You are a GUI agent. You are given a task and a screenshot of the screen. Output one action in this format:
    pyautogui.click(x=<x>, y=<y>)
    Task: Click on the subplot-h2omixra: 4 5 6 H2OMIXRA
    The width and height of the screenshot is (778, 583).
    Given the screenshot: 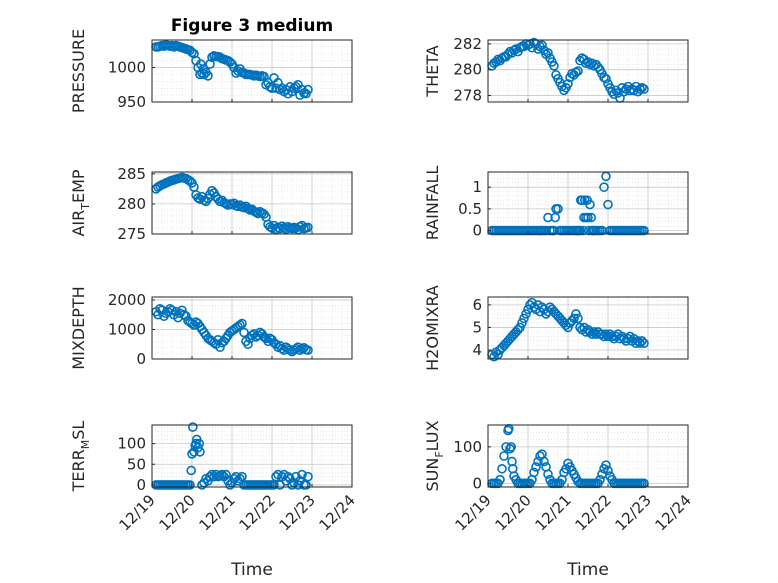 What is the action you would take?
    pyautogui.click(x=556, y=328)
    